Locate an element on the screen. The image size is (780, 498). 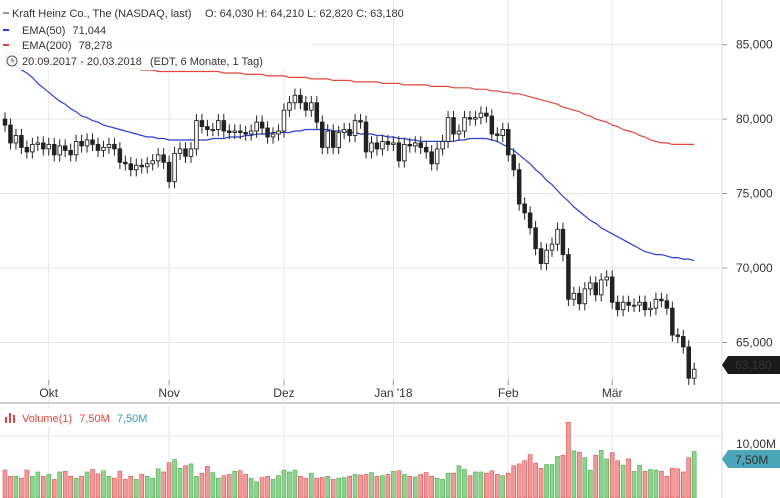
x-tick-label: Dez is located at coordinates (283, 393).